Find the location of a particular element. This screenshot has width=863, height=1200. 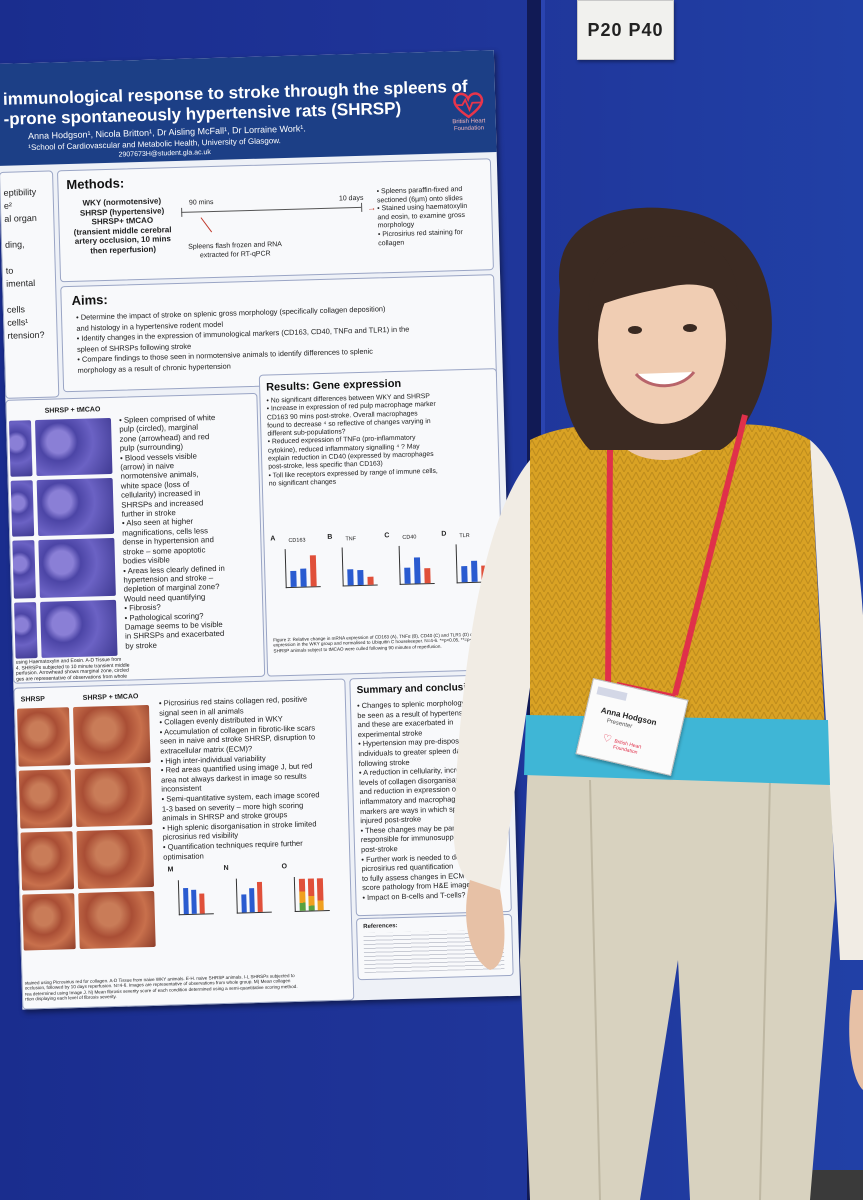

rna-arrow is located at coordinates (206, 225).